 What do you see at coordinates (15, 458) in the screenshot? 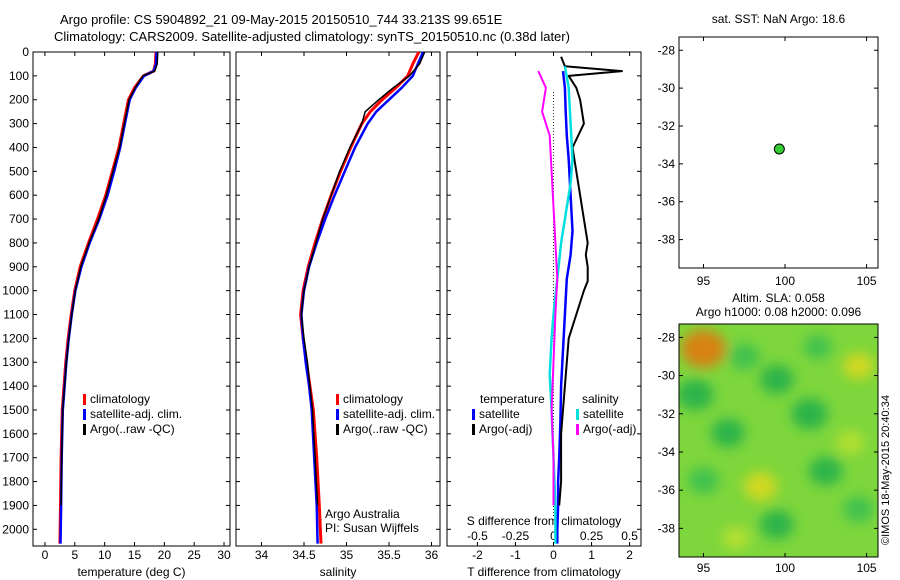
I see `temperature-ytick-label: 1700` at bounding box center [15, 458].